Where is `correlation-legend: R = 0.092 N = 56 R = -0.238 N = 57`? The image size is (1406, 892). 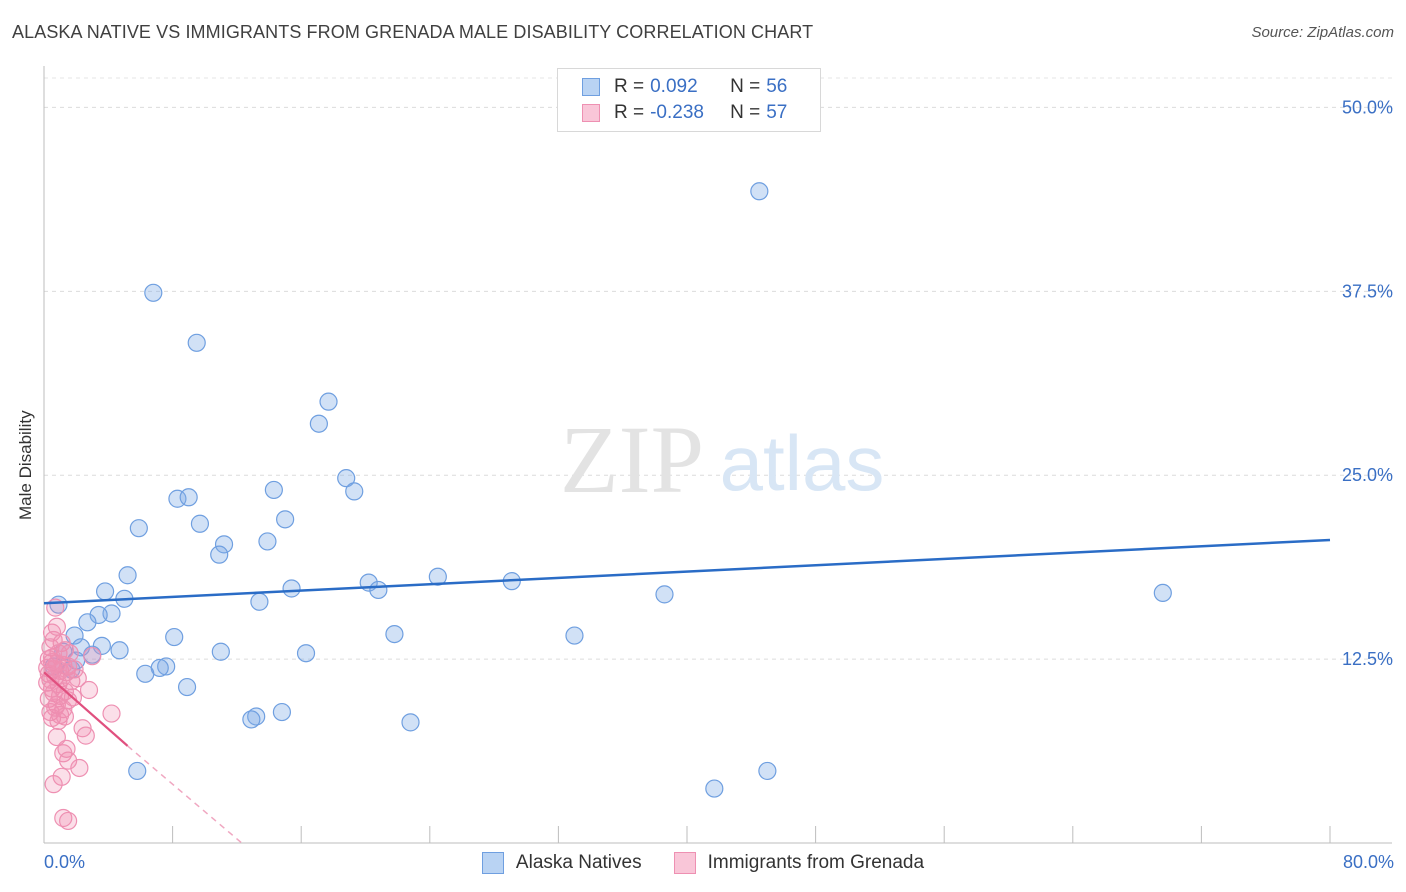 correlation-legend: R = 0.092 N = 56 R = -0.238 N = 57 is located at coordinates (689, 100).